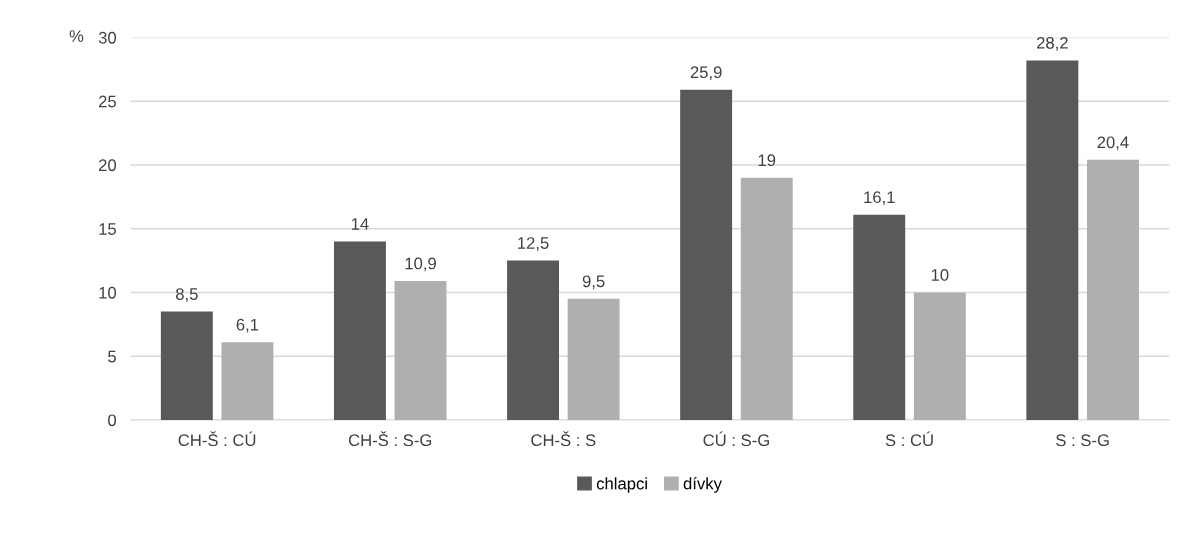 The height and width of the screenshot is (535, 1187). I want to click on data-label: 14, so click(360, 224).